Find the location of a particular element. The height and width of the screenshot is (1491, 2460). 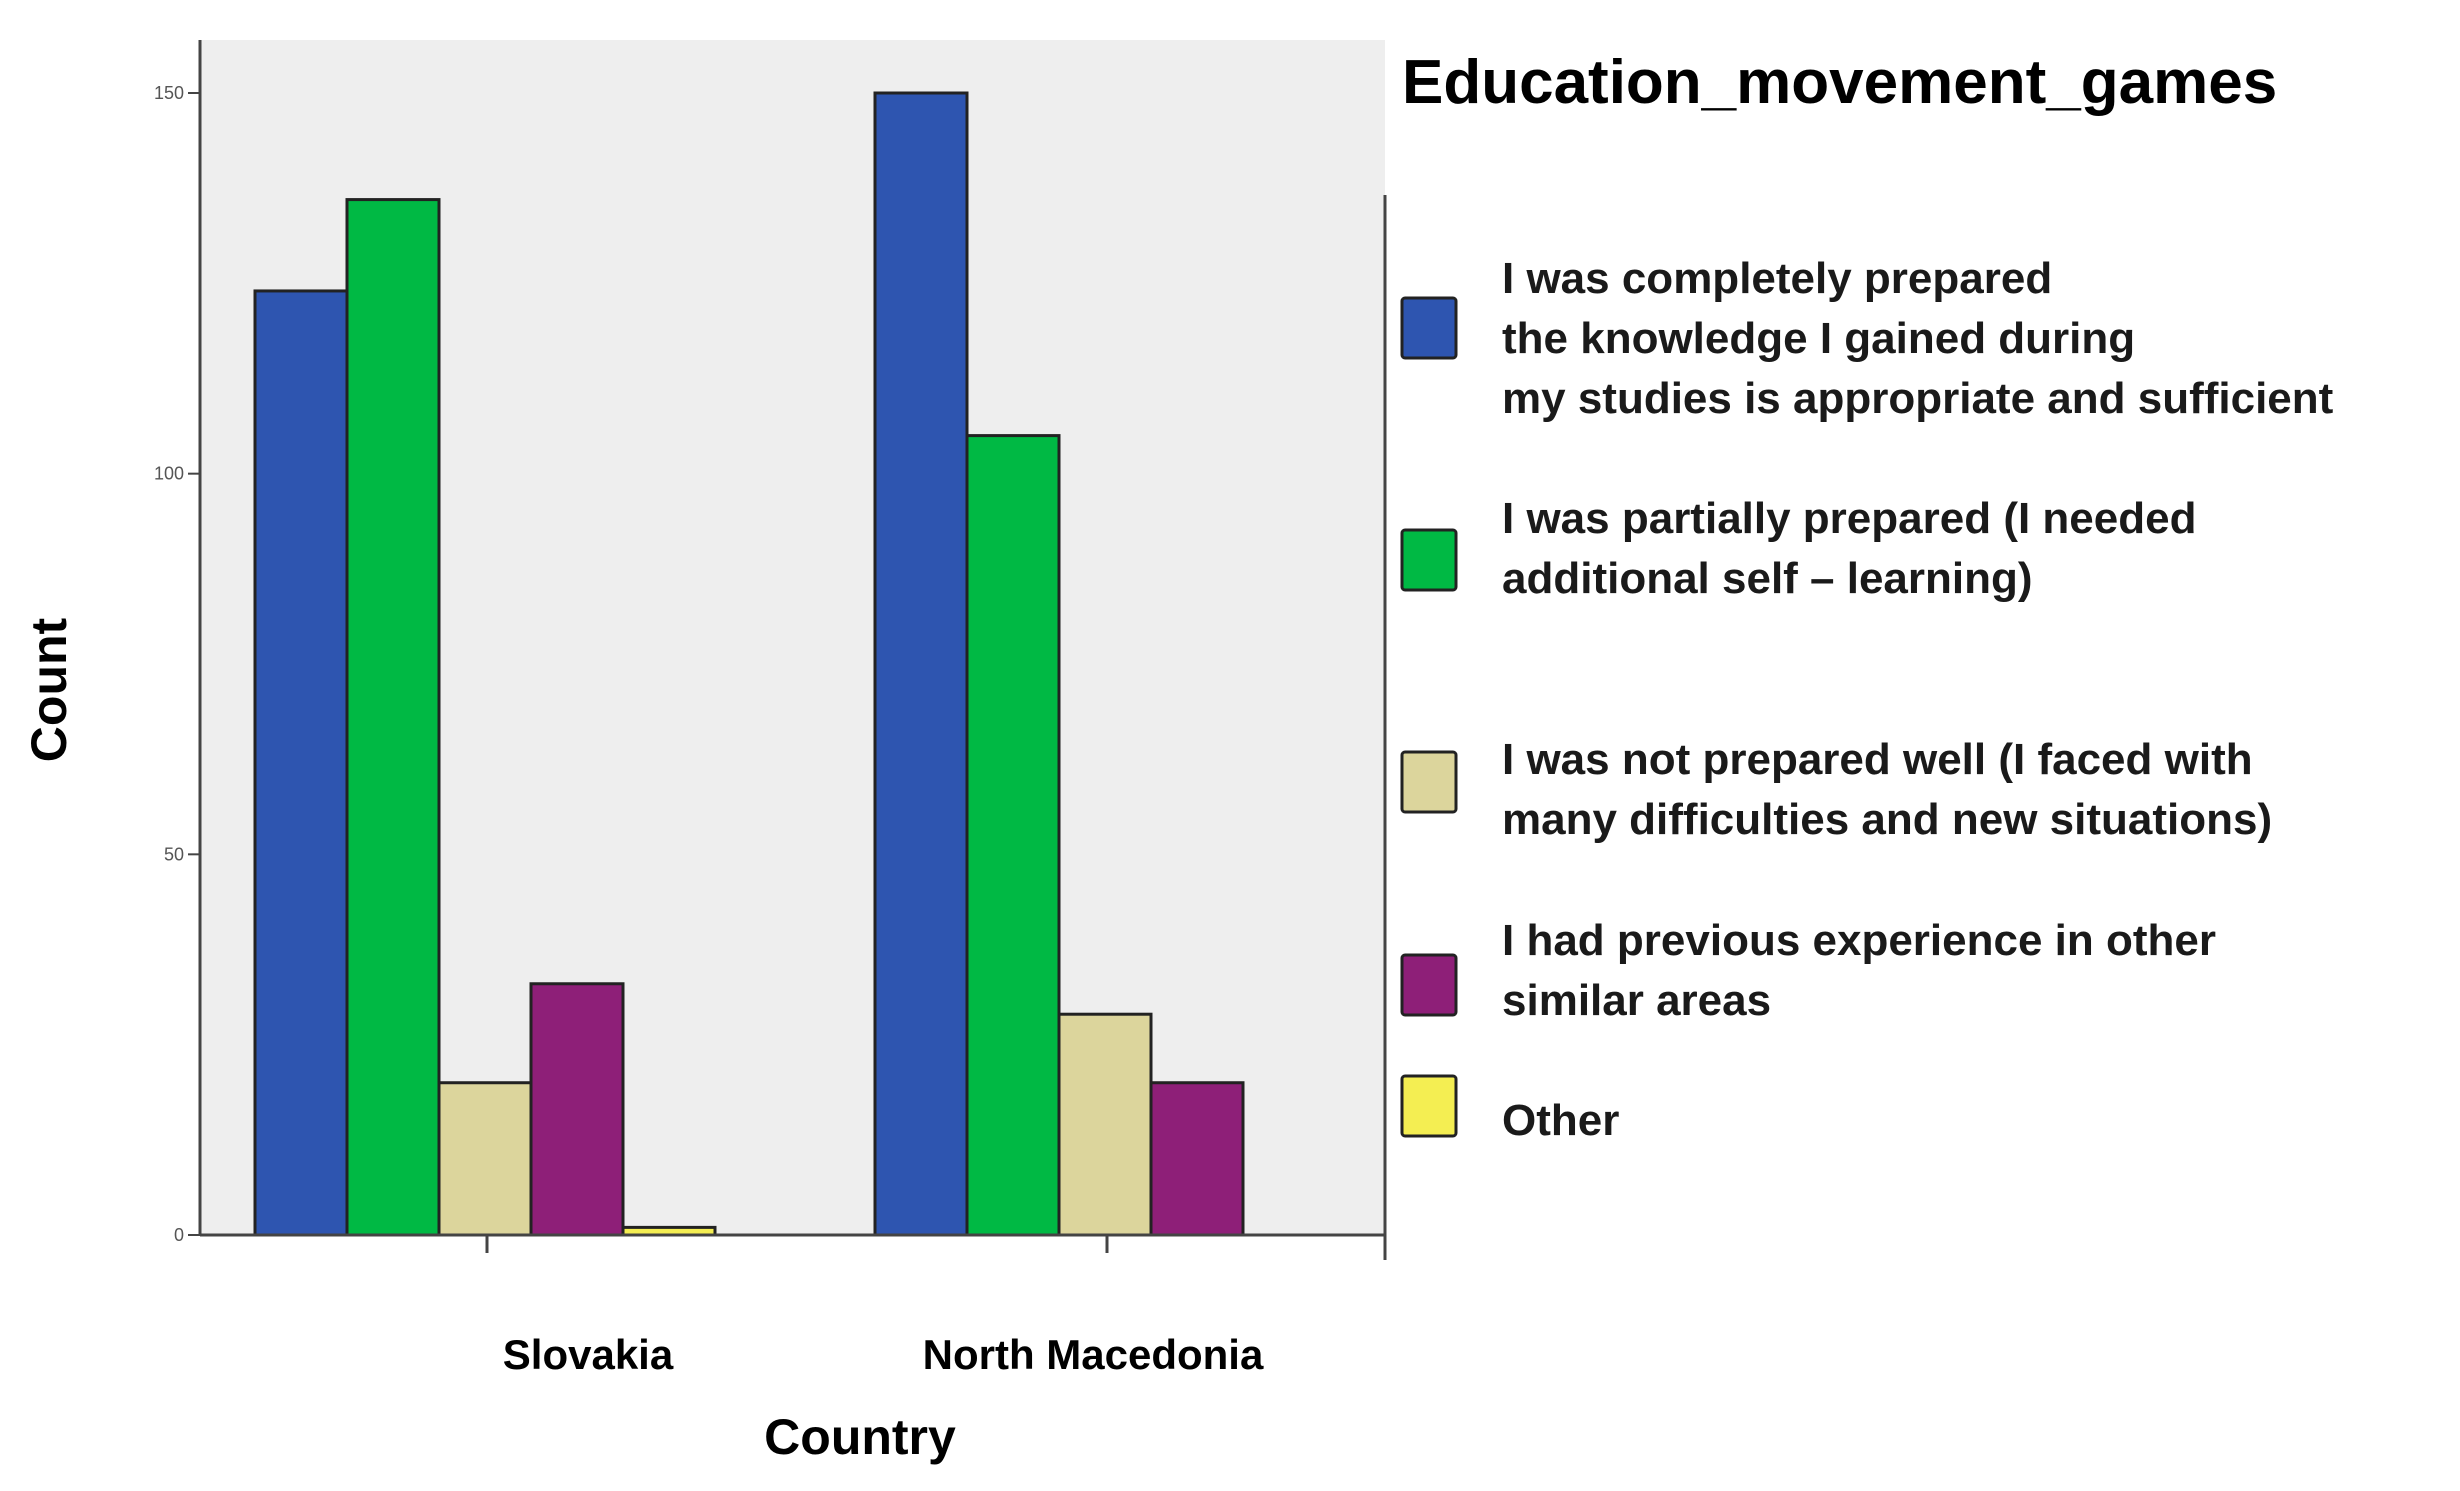

y-tick-label-50: 50 is located at coordinates (174, 854).